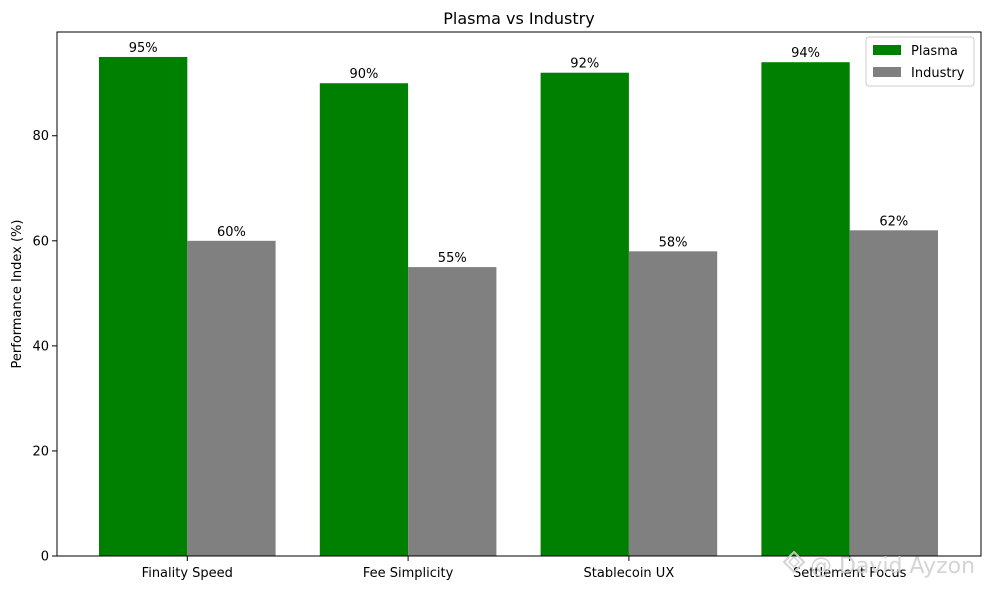  I want to click on legend-label-plasma: Plasma, so click(934, 51).